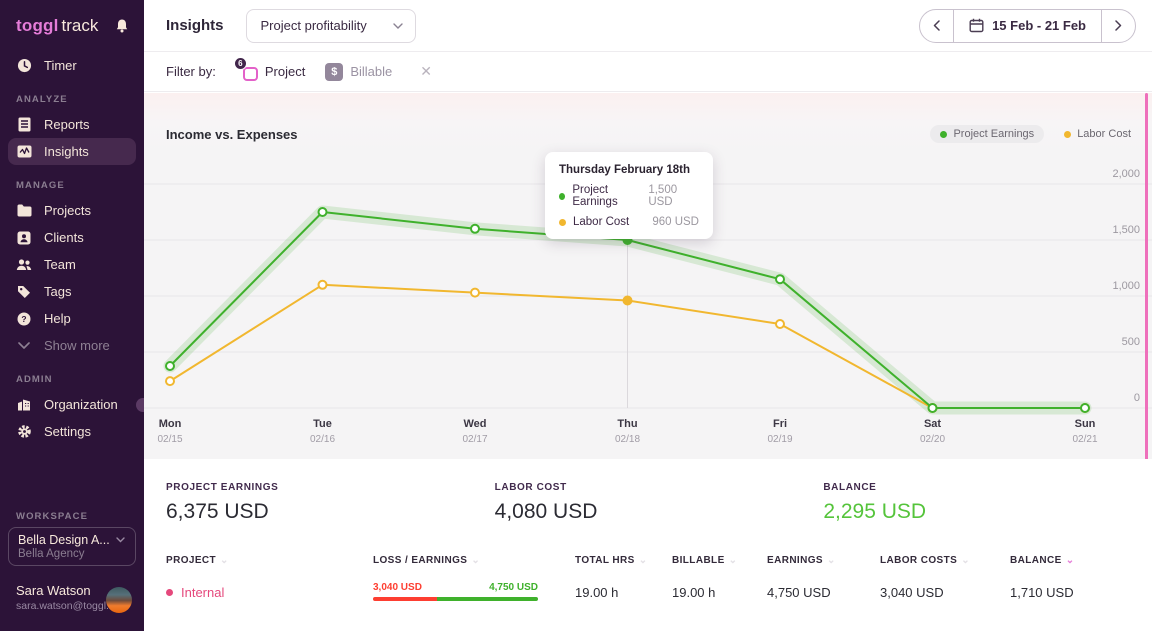 The image size is (1152, 631). What do you see at coordinates (987, 511) in the screenshot?
I see `stat-balance: BALANCE 2,295 USD` at bounding box center [987, 511].